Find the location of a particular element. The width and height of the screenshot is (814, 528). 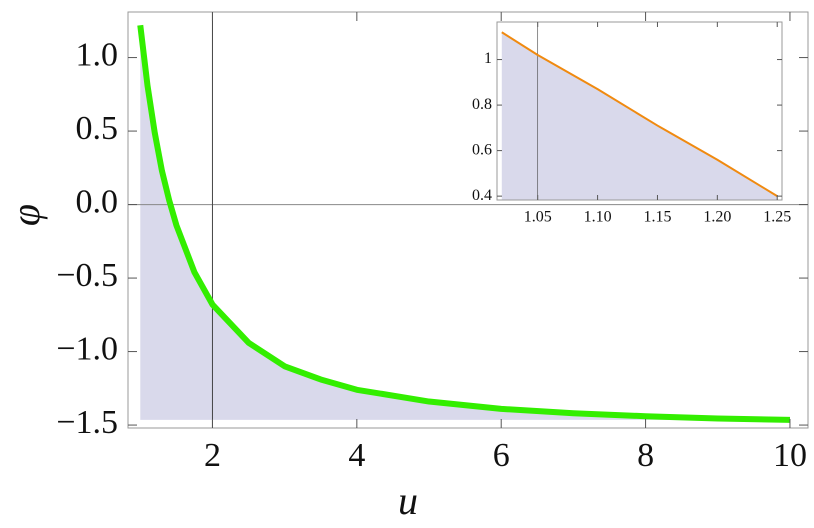

y-axis-label: φ is located at coordinates (25, 215).